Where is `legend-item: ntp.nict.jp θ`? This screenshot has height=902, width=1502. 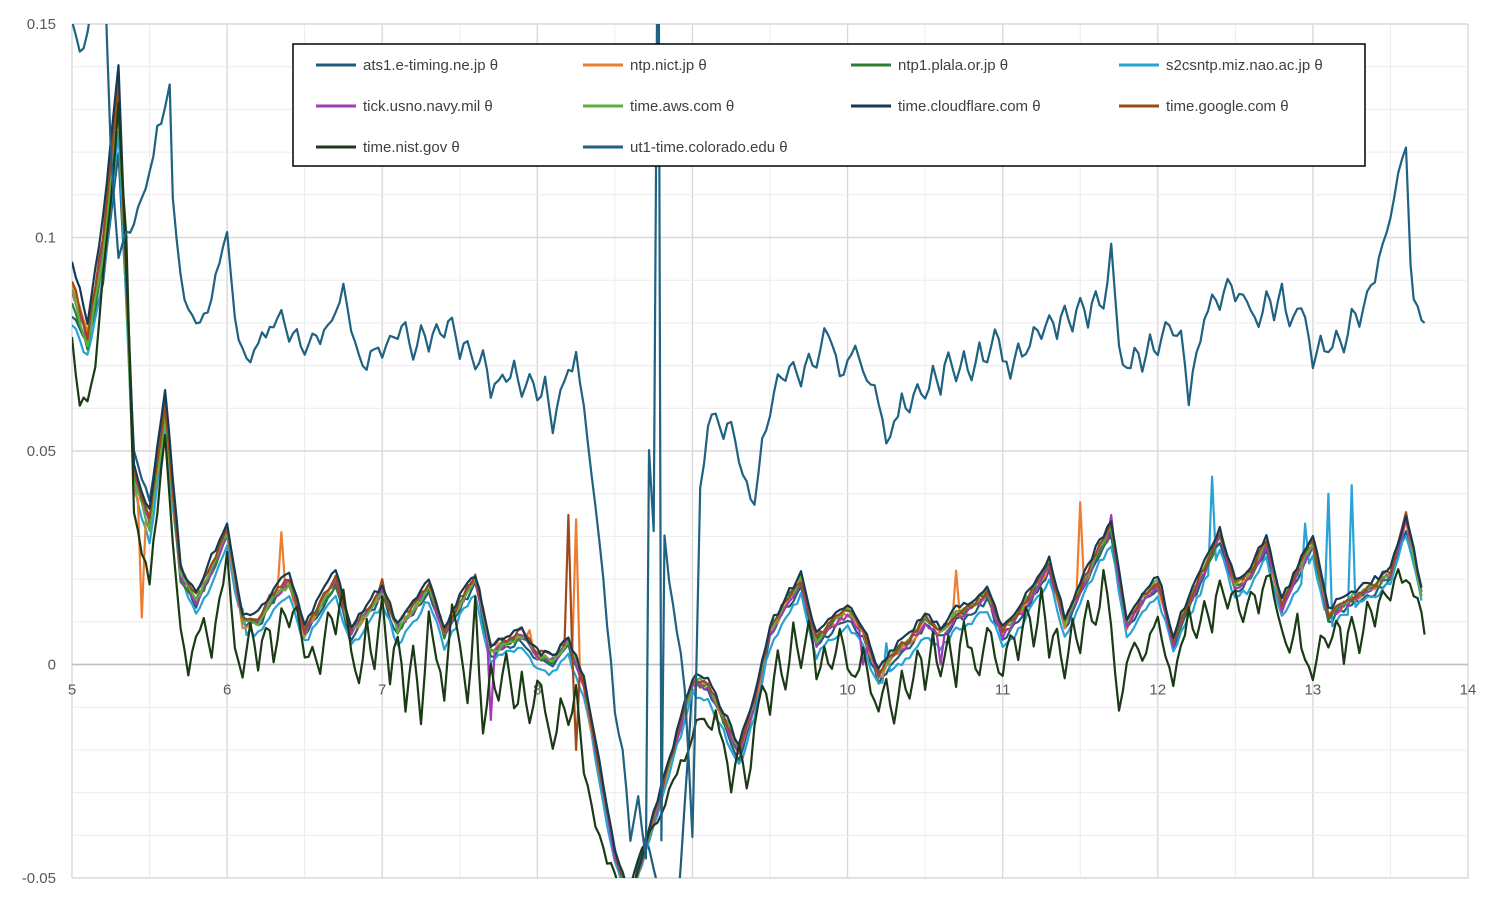 legend-item: ntp.nict.jp θ is located at coordinates (645, 65).